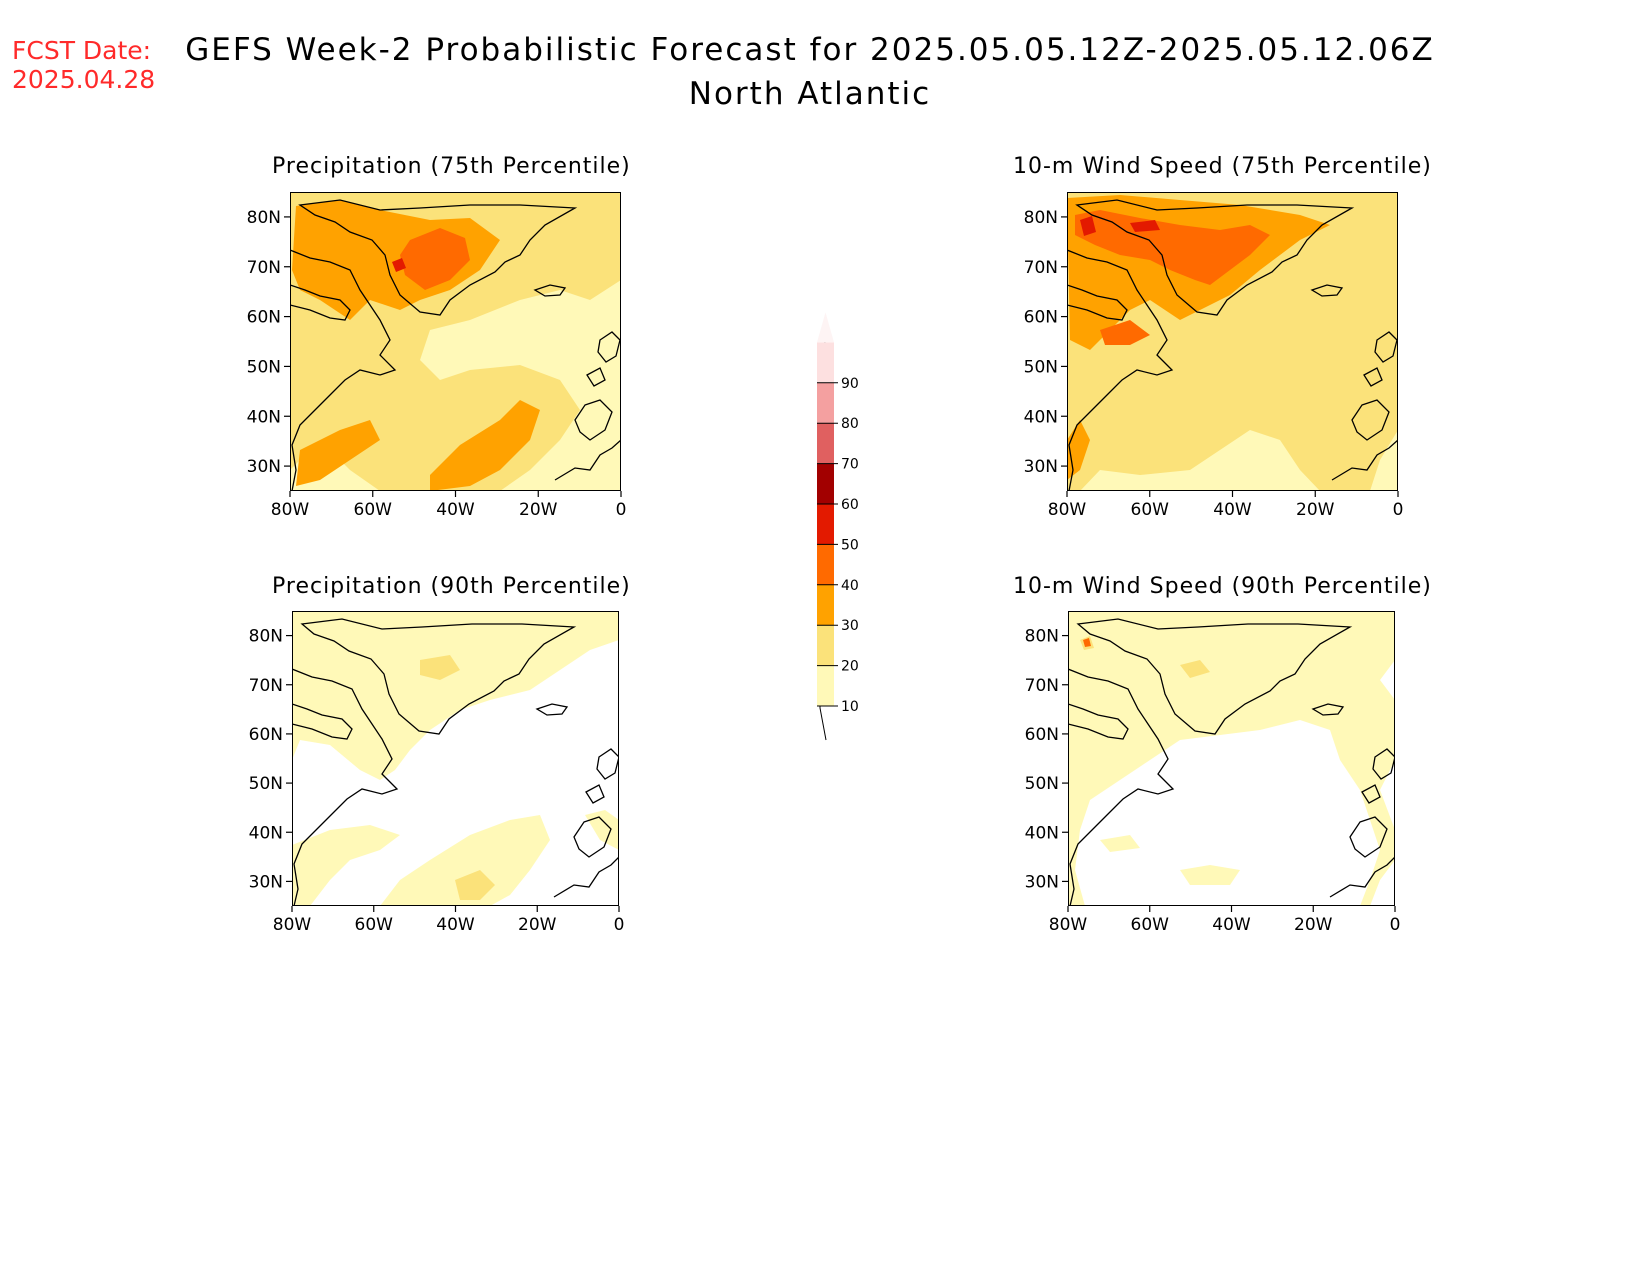 The width and height of the screenshot is (1650, 1275). I want to click on lon-tick-label-wind-90: 20W, so click(1313, 925).